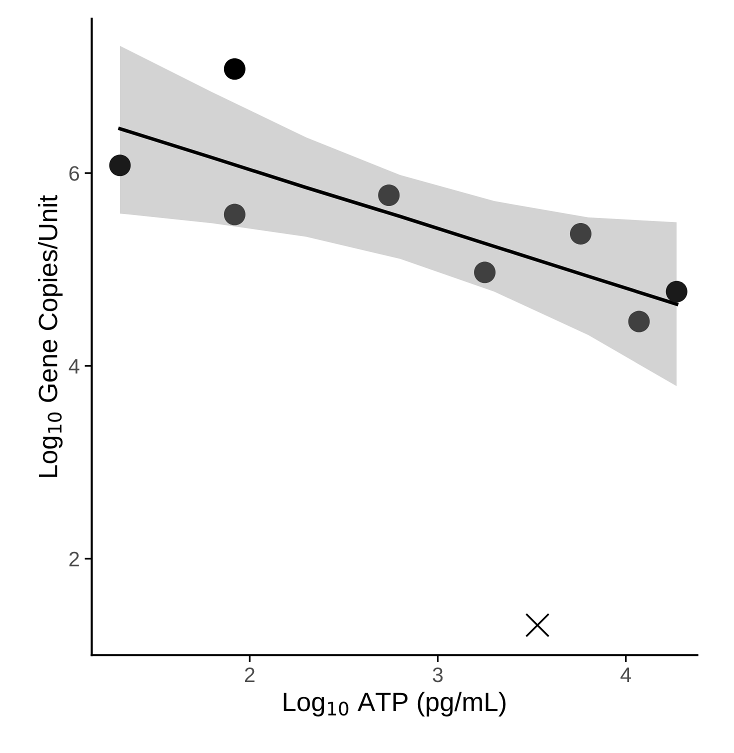 Image resolution: width=734 pixels, height=753 pixels. What do you see at coordinates (395, 704) in the screenshot?
I see `x-axis-title: Log$_{10}$ ATP (pg/mL)` at bounding box center [395, 704].